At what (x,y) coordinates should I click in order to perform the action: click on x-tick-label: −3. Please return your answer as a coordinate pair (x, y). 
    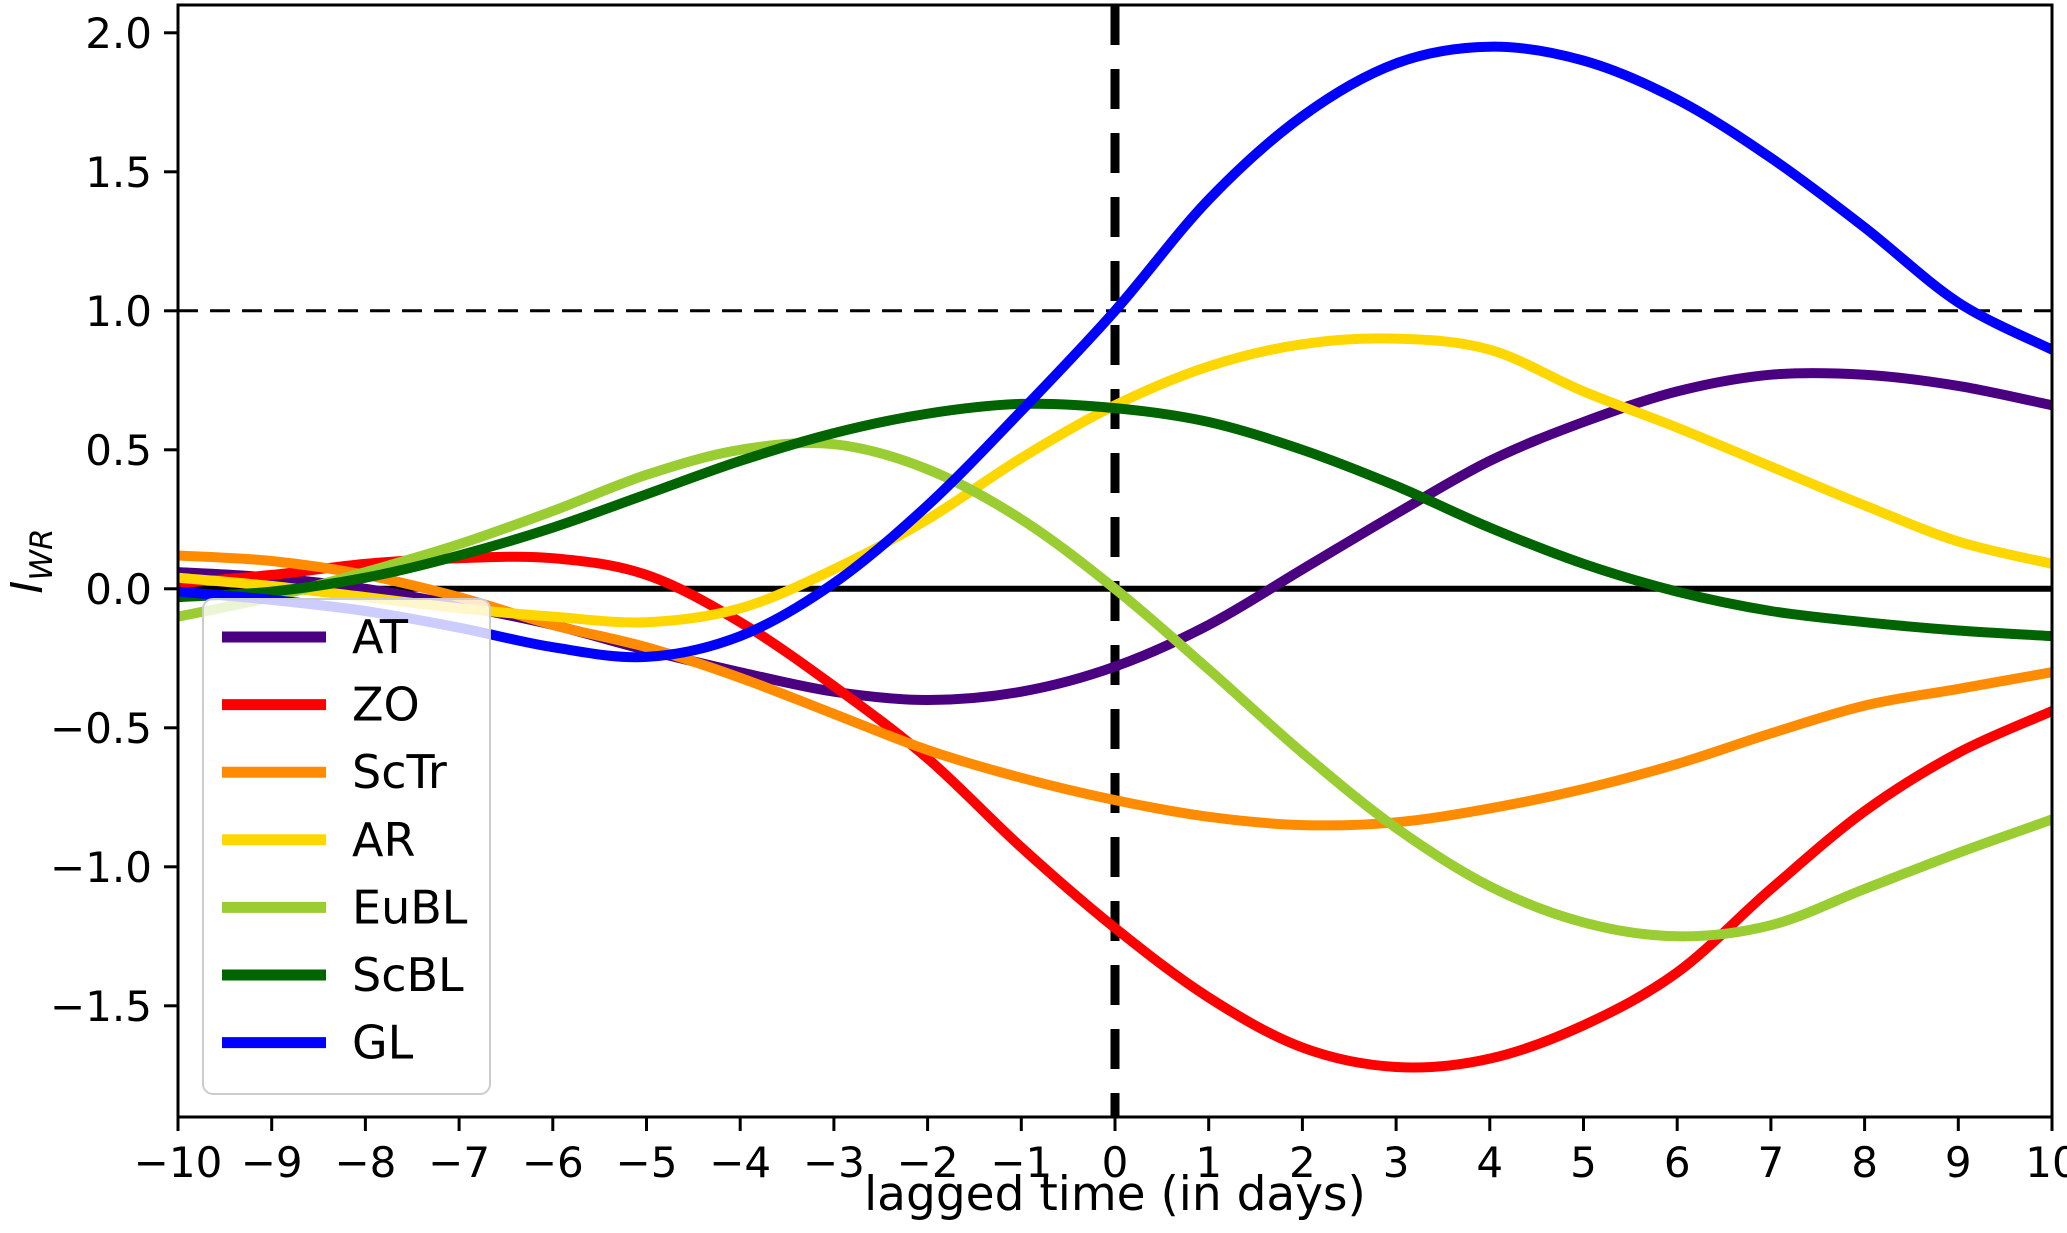
    Looking at the image, I should click on (834, 1162).